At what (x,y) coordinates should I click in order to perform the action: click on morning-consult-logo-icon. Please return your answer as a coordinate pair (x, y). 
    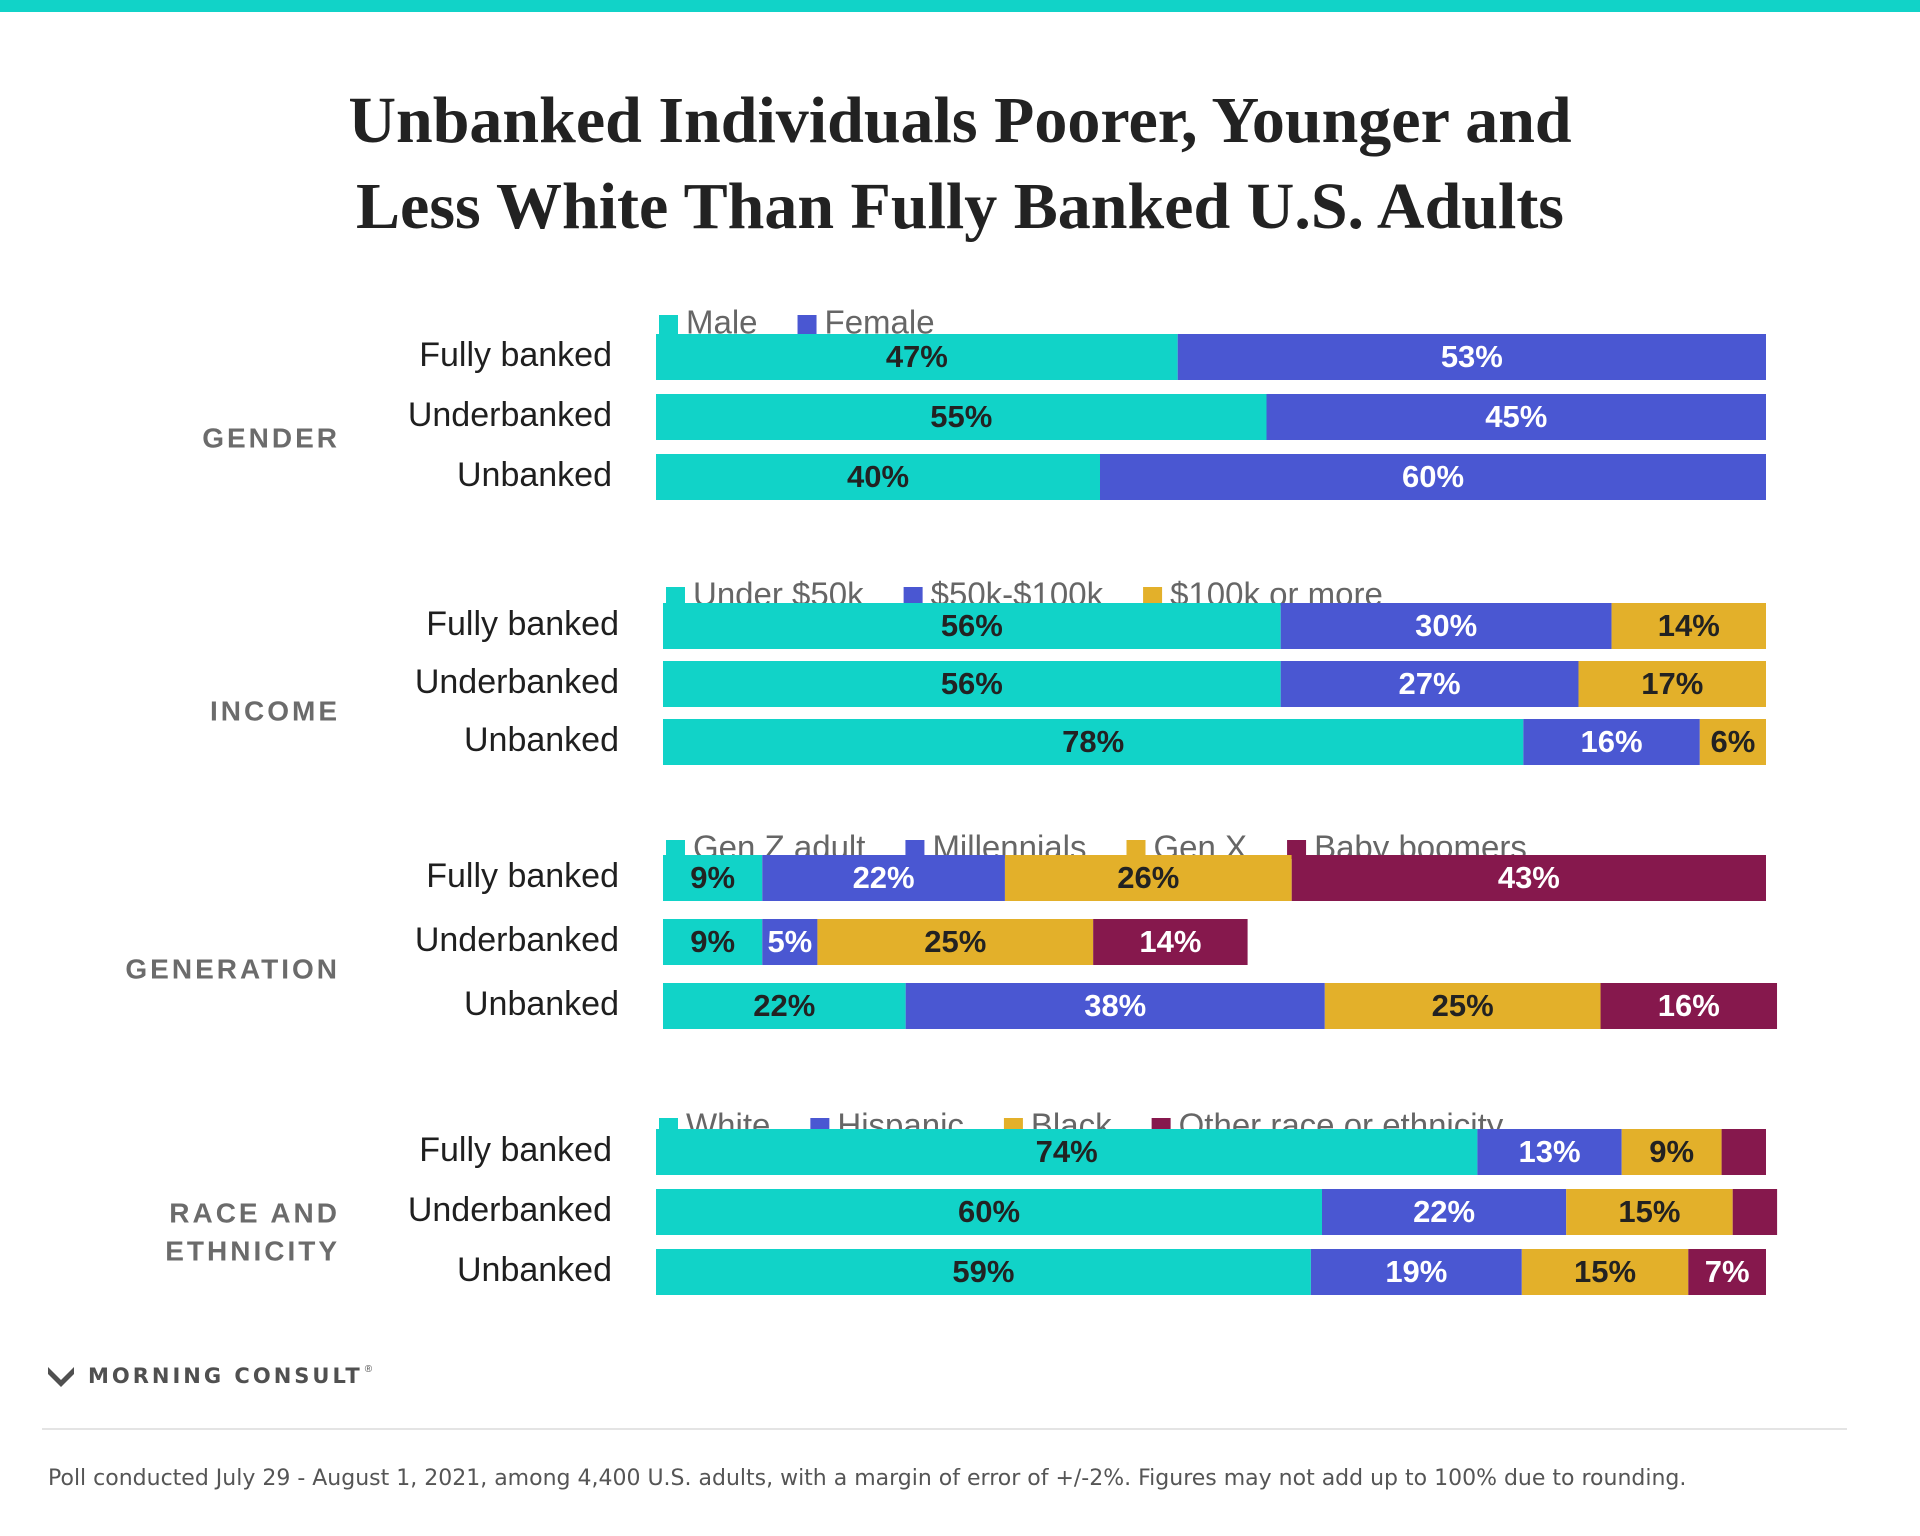
    Looking at the image, I should click on (61, 1377).